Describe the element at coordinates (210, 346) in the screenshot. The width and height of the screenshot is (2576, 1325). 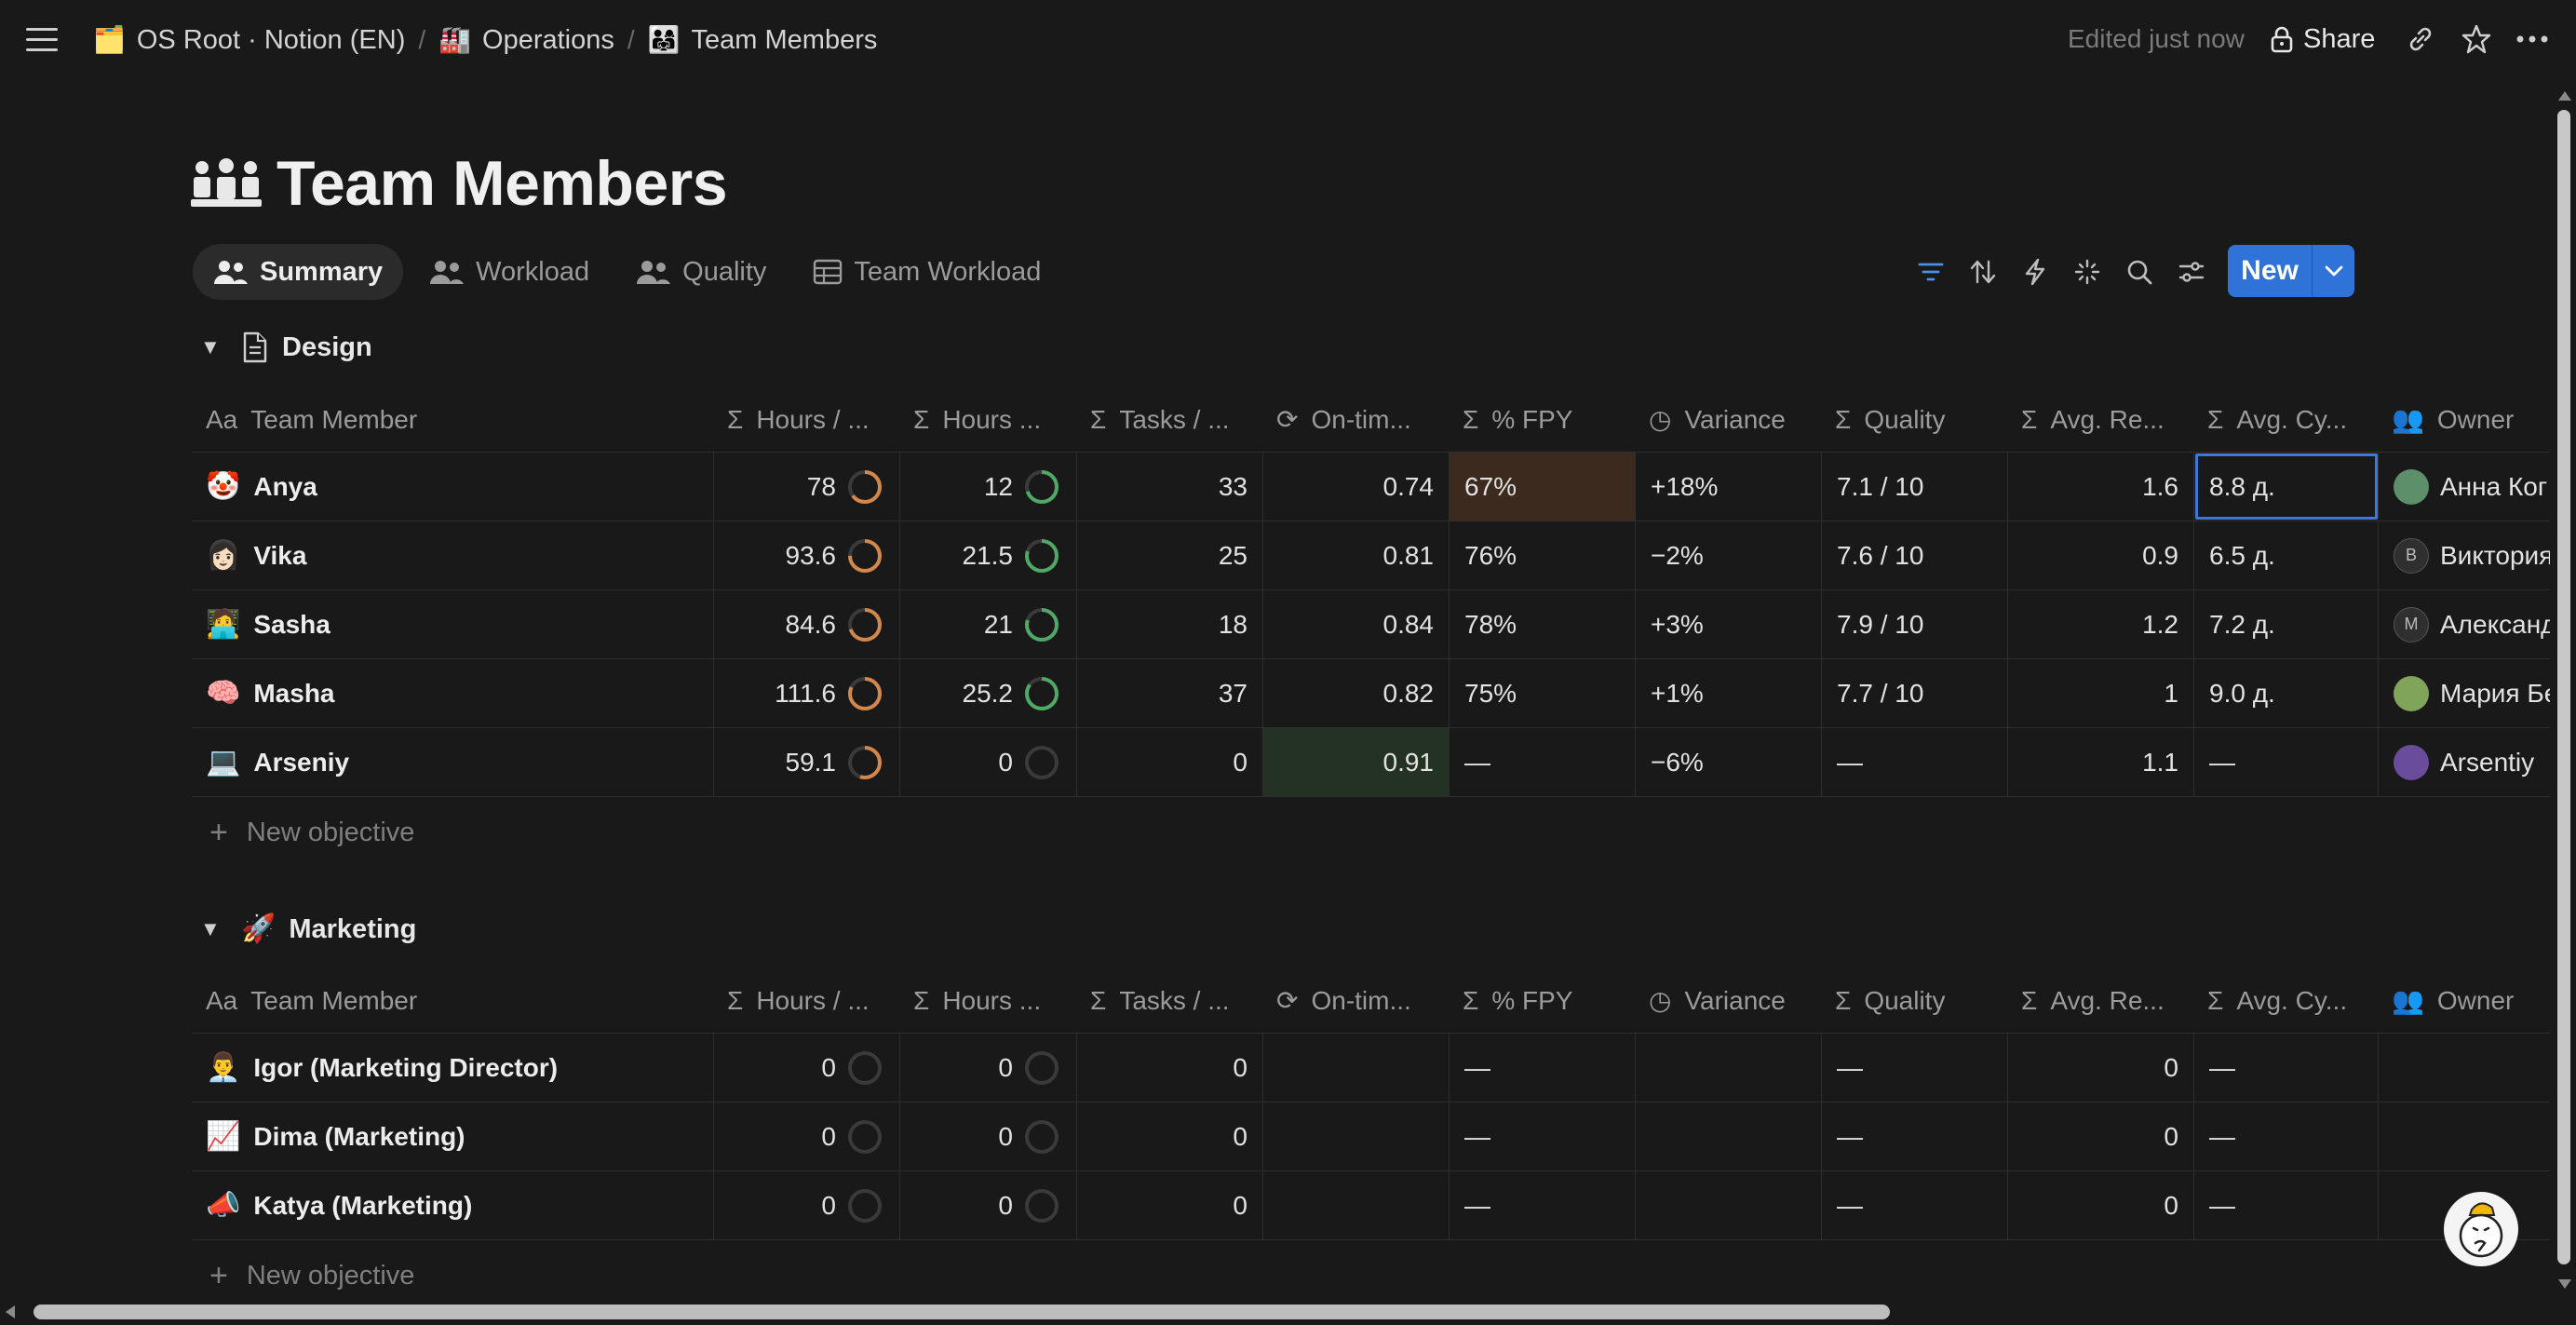
I see `collapse-triangle-icon: ▼` at that location.